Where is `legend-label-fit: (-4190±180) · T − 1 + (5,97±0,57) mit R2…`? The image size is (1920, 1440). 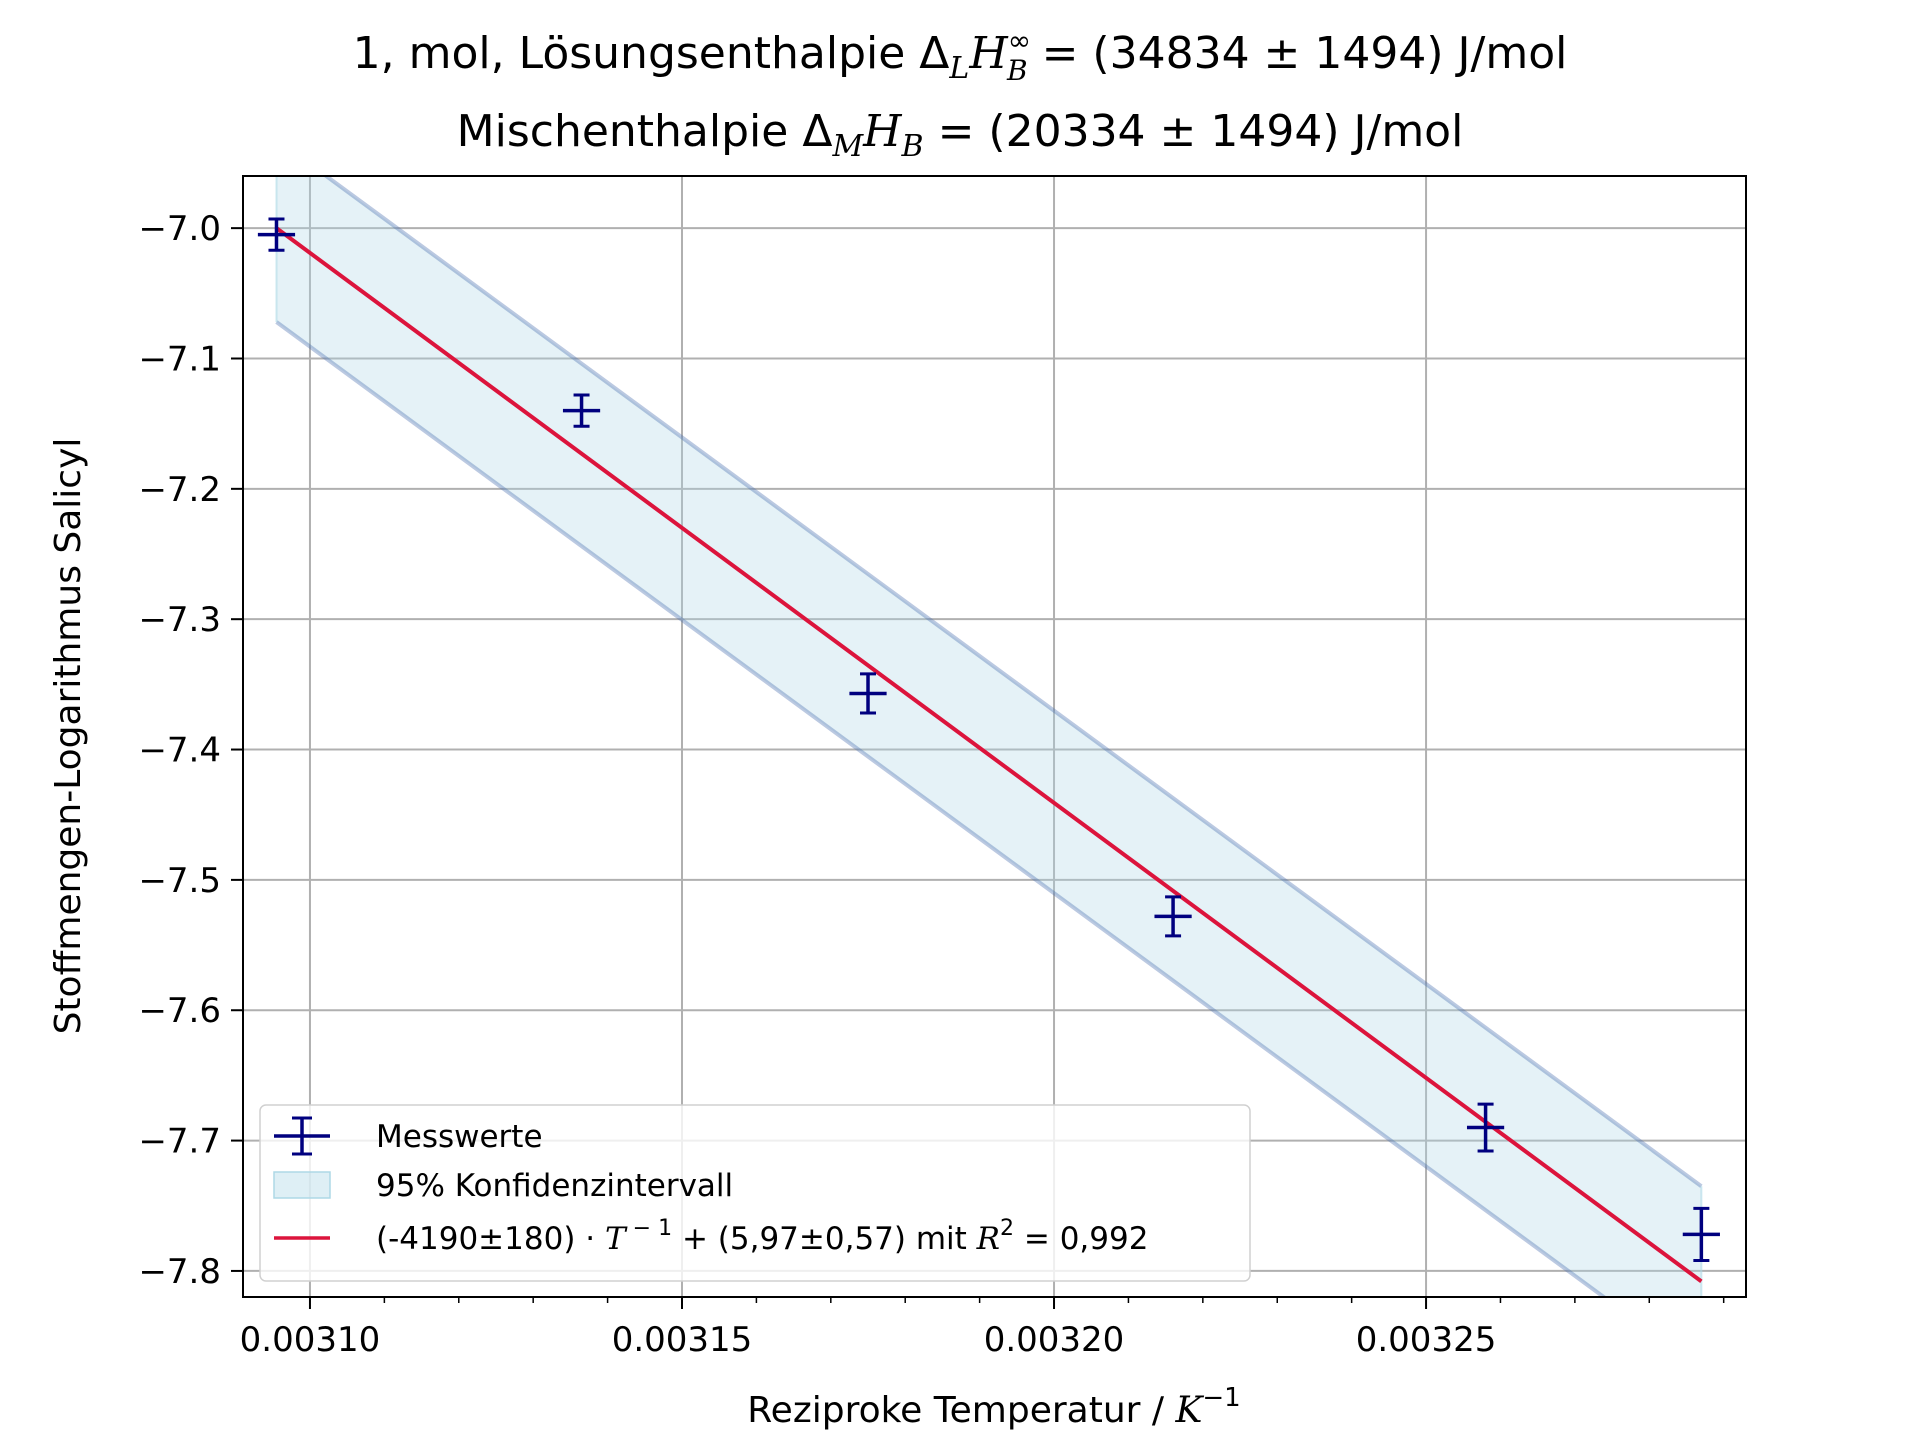
legend-label-fit: (-4190±180) · T − 1 + (5,97±0,57) mit R2… is located at coordinates (762, 1236).